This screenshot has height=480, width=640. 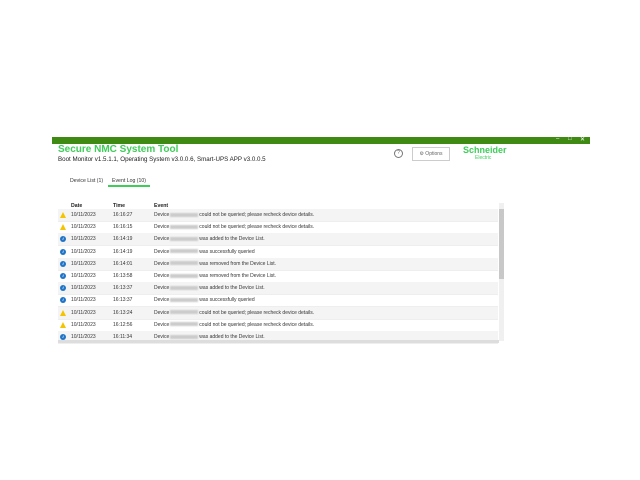 I want to click on vertical-scrollbar, so click(x=501, y=272).